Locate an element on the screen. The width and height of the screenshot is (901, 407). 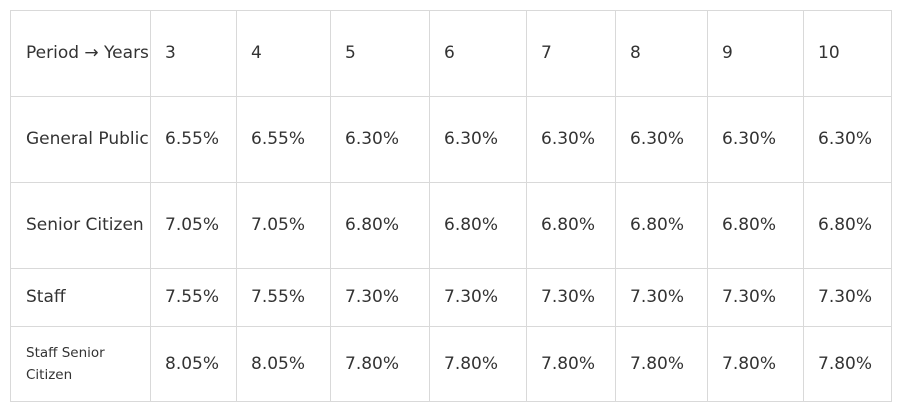
column-header: 6 is located at coordinates (478, 53).